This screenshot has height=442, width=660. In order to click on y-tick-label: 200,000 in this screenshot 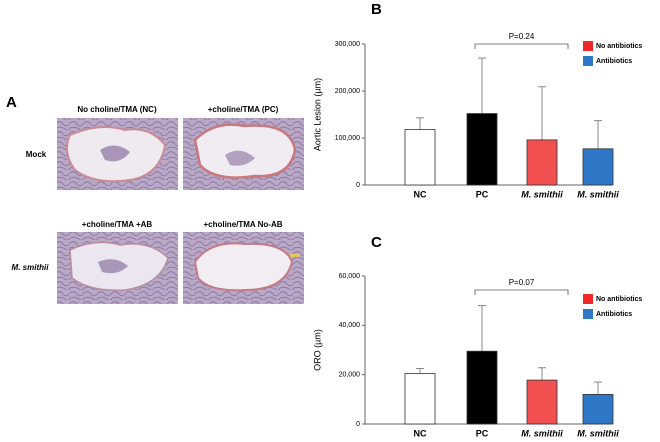, I will do `click(347, 91)`.